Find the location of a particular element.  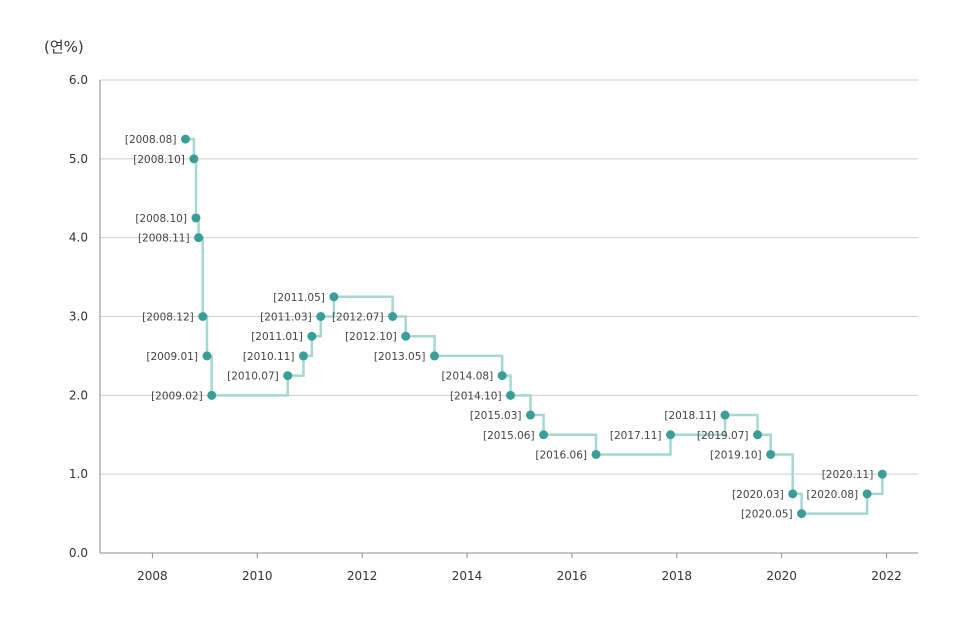

y-tick-label: 1.0 is located at coordinates (78, 474).